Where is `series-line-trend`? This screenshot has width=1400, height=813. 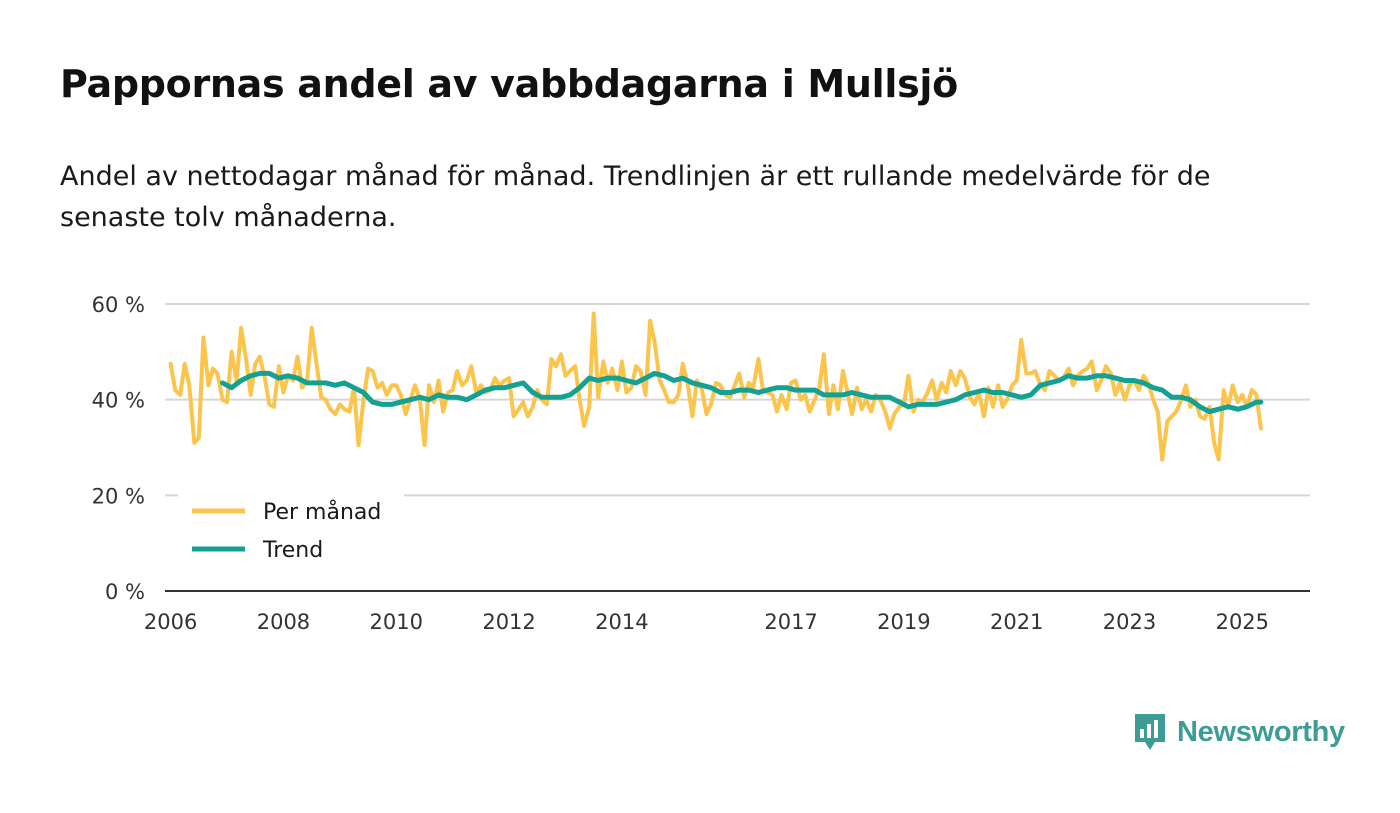 series-line-trend is located at coordinates (742, 392).